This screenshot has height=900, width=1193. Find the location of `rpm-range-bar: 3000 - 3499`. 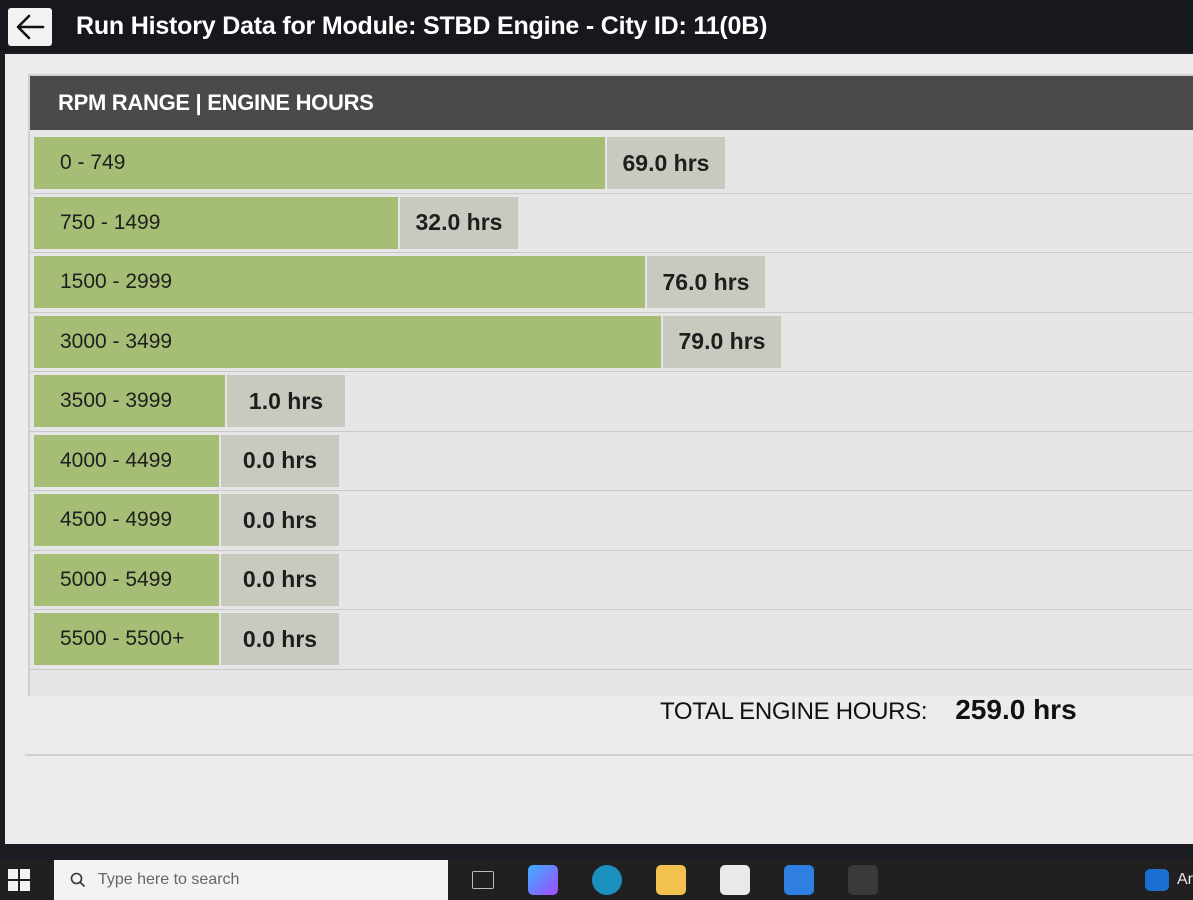

rpm-range-bar: 3000 - 3499 is located at coordinates (347, 341).